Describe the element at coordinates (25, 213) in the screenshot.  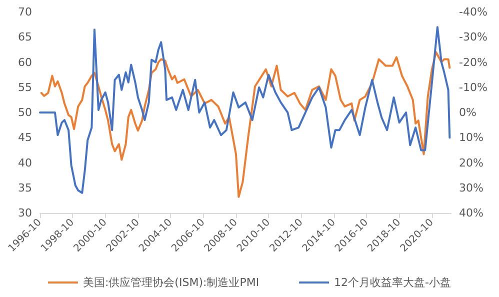
I see `y-tick-label: 30` at that location.